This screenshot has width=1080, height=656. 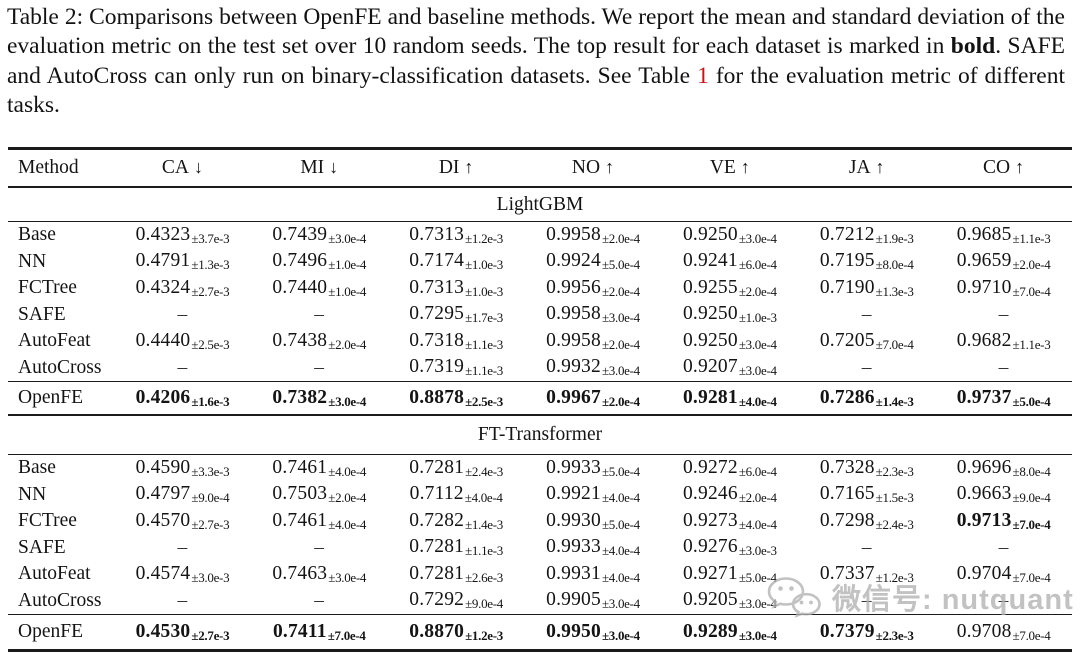 I want to click on metric-value: 0.9250, so click(x=710, y=340).